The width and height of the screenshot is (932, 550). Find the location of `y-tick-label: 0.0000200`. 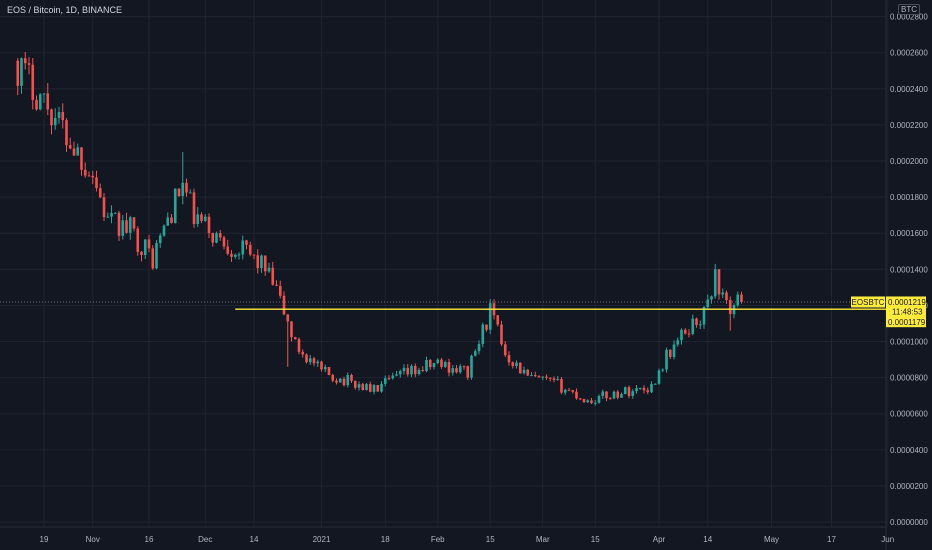

y-tick-label: 0.0000200 is located at coordinates (909, 486).